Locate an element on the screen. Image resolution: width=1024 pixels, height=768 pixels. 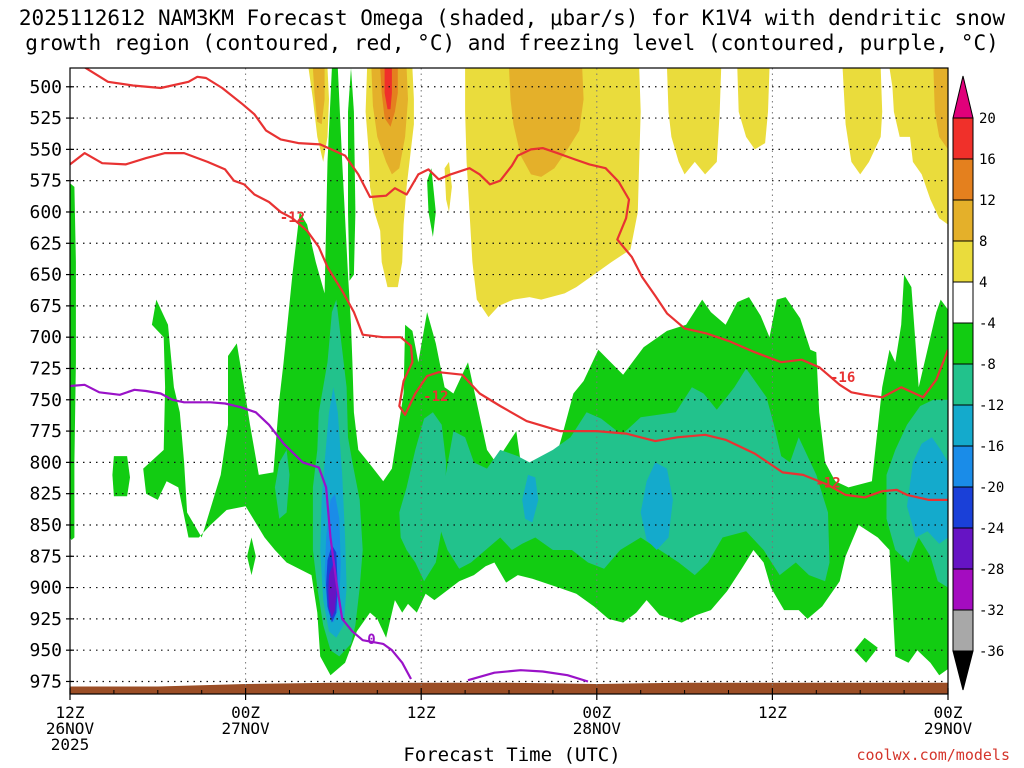
colorbar-bottom-triangle is located at coordinates (963, 670).